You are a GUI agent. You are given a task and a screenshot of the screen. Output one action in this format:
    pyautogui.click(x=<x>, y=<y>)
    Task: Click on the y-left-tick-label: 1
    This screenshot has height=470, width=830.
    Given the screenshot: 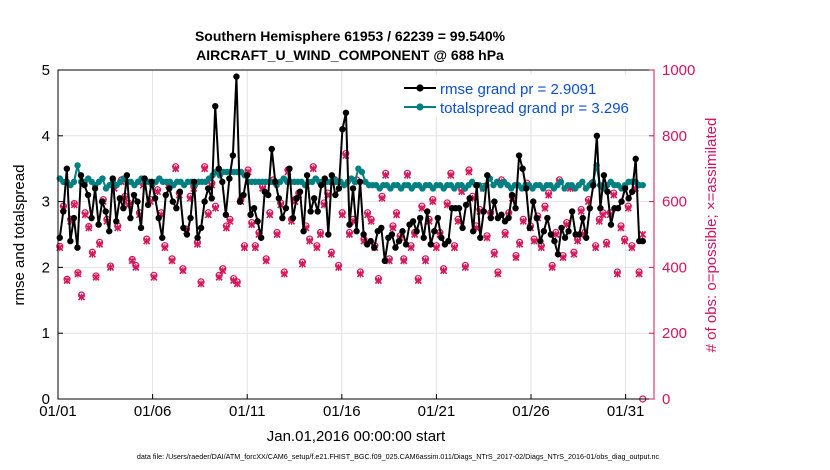 What is the action you would take?
    pyautogui.click(x=46, y=333)
    